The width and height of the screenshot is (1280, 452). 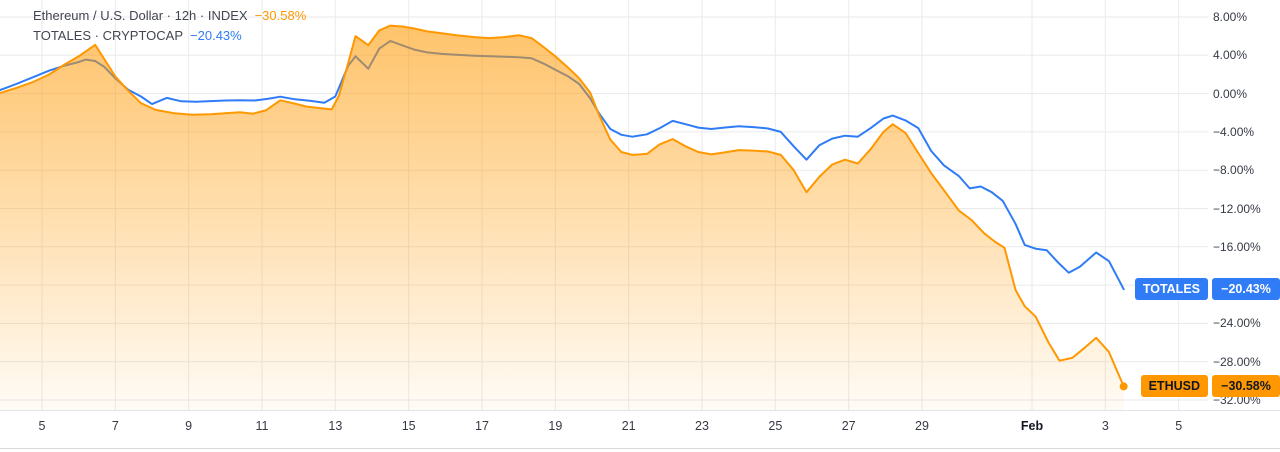 What do you see at coordinates (1234, 131) in the screenshot?
I see `price-tick-label: −4.00%` at bounding box center [1234, 131].